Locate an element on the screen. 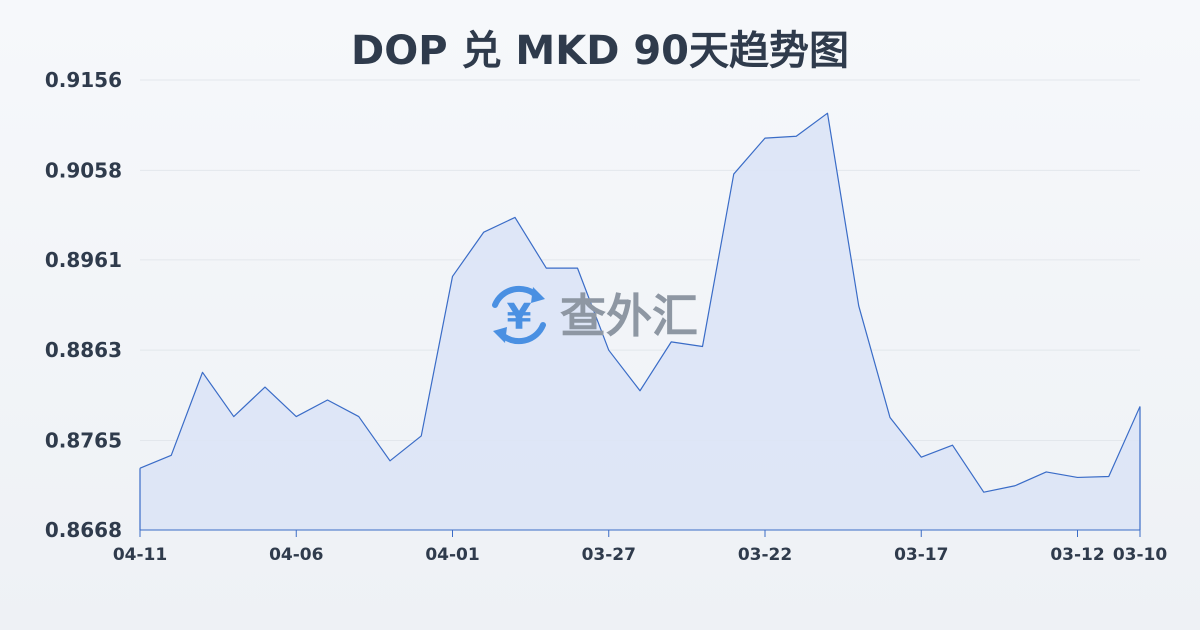 The height and width of the screenshot is (630, 1200). x-tick-label: 04-06 is located at coordinates (296, 555).